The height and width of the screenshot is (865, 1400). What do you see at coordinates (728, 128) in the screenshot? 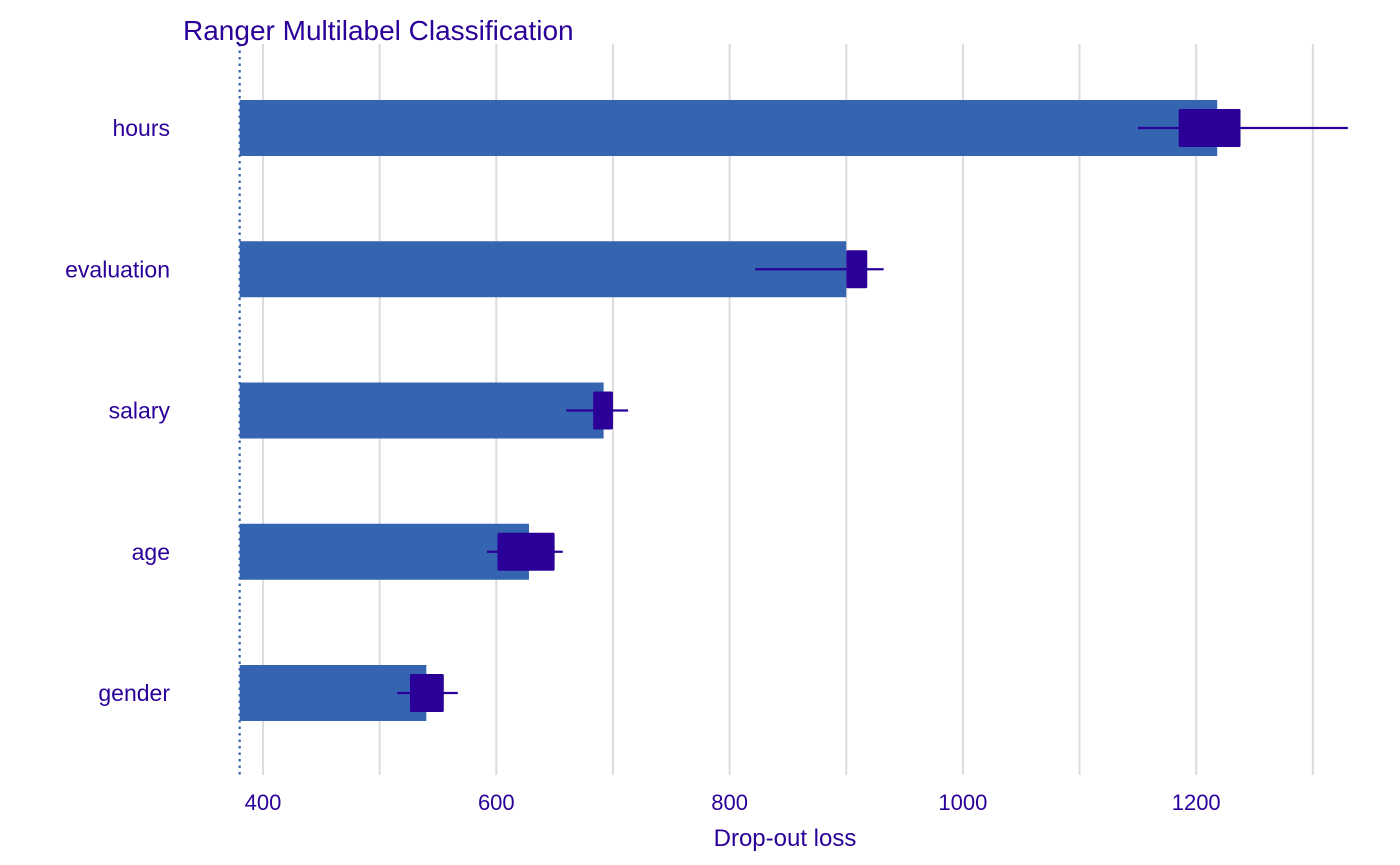
I see `bar-hours` at bounding box center [728, 128].